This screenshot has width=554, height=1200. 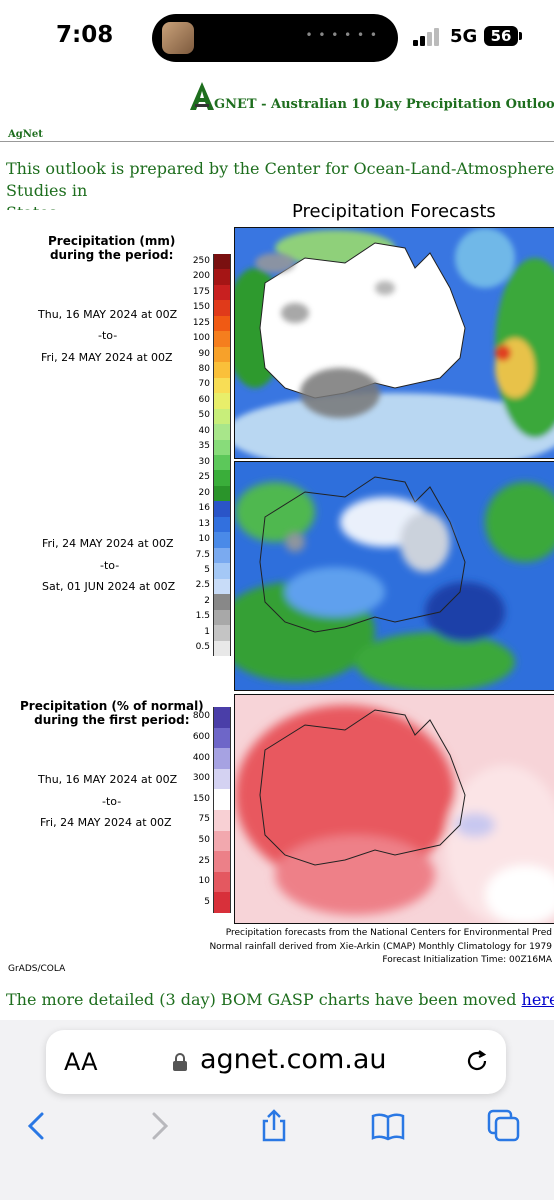 I want to click on reload-icon, so click(x=477, y=1061).